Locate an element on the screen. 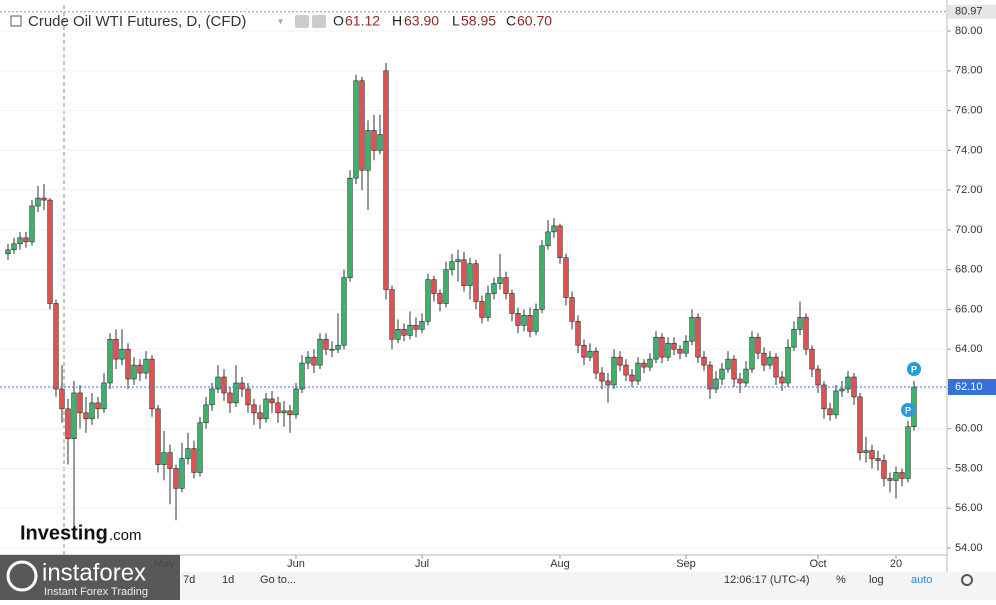 This screenshot has width=996, height=605. y-tick-label: 70.00 is located at coordinates (969, 230).